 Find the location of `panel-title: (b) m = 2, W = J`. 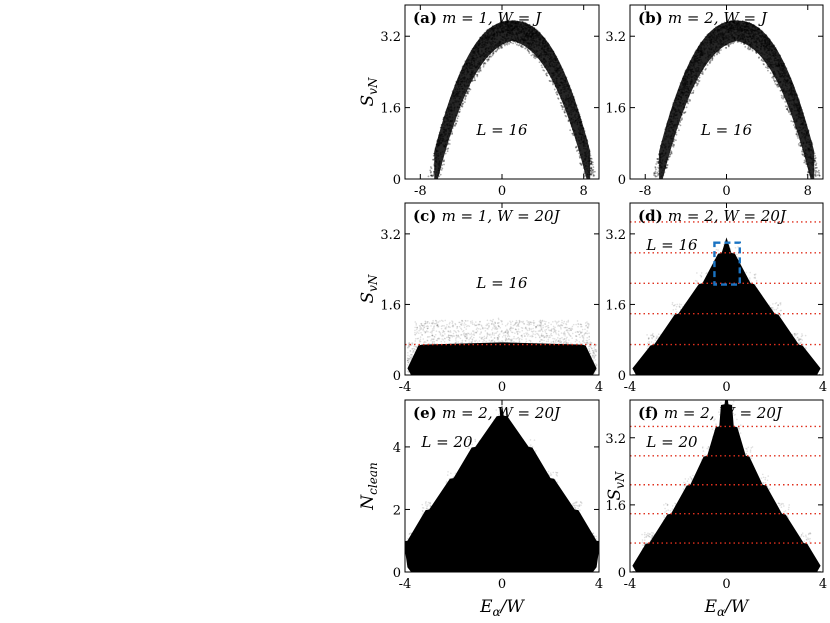

panel-title: (b) m = 2, W = J is located at coordinates (703, 18).